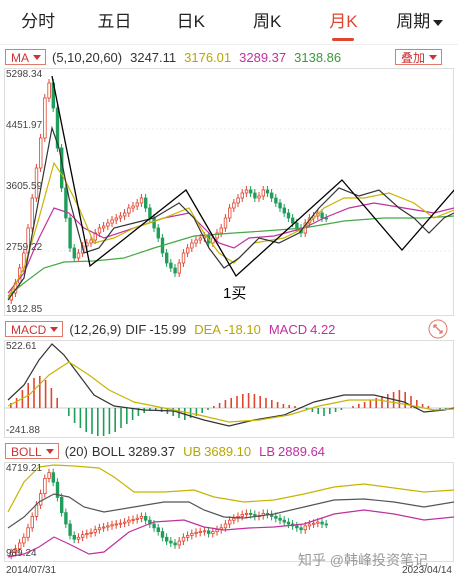 The height and width of the screenshot is (581, 458). Describe the element at coordinates (438, 329) in the screenshot. I see `expand-icon` at that location.